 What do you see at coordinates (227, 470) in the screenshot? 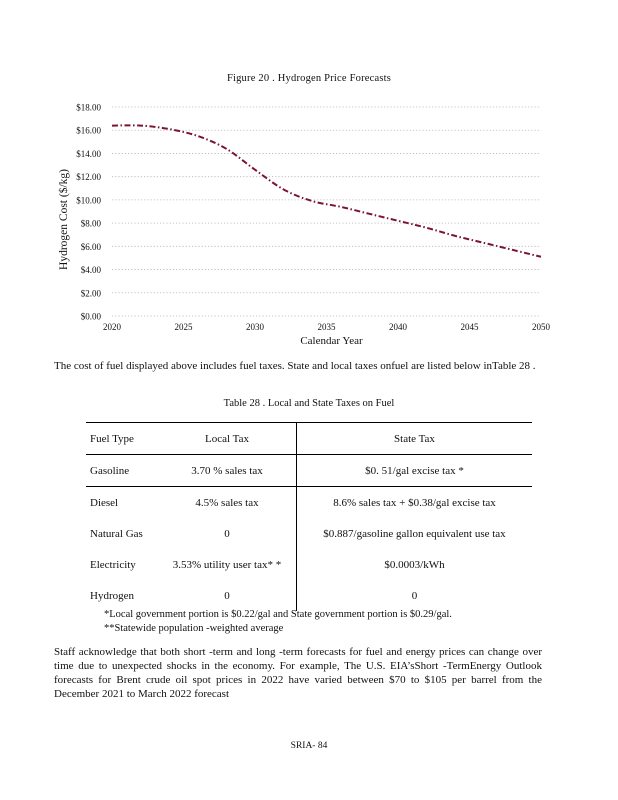
I see `cell-local-tax: 3.70 % sales tax` at bounding box center [227, 470].